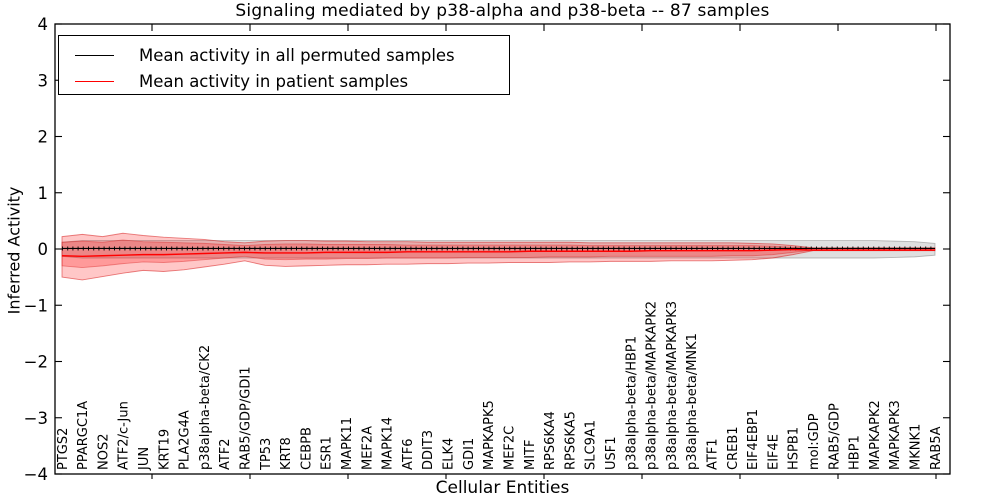 The height and width of the screenshot is (500, 1000). Describe the element at coordinates (936, 448) in the screenshot. I see `x-category-label: RAB5A` at that location.